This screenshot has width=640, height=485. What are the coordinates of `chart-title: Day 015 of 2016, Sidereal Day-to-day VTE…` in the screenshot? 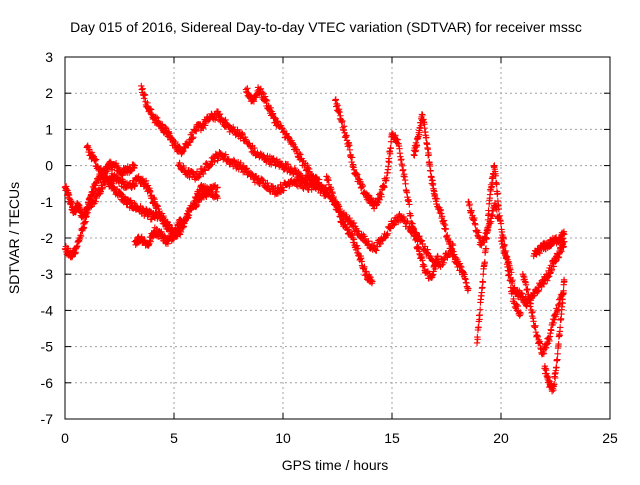 It's located at (326, 27).